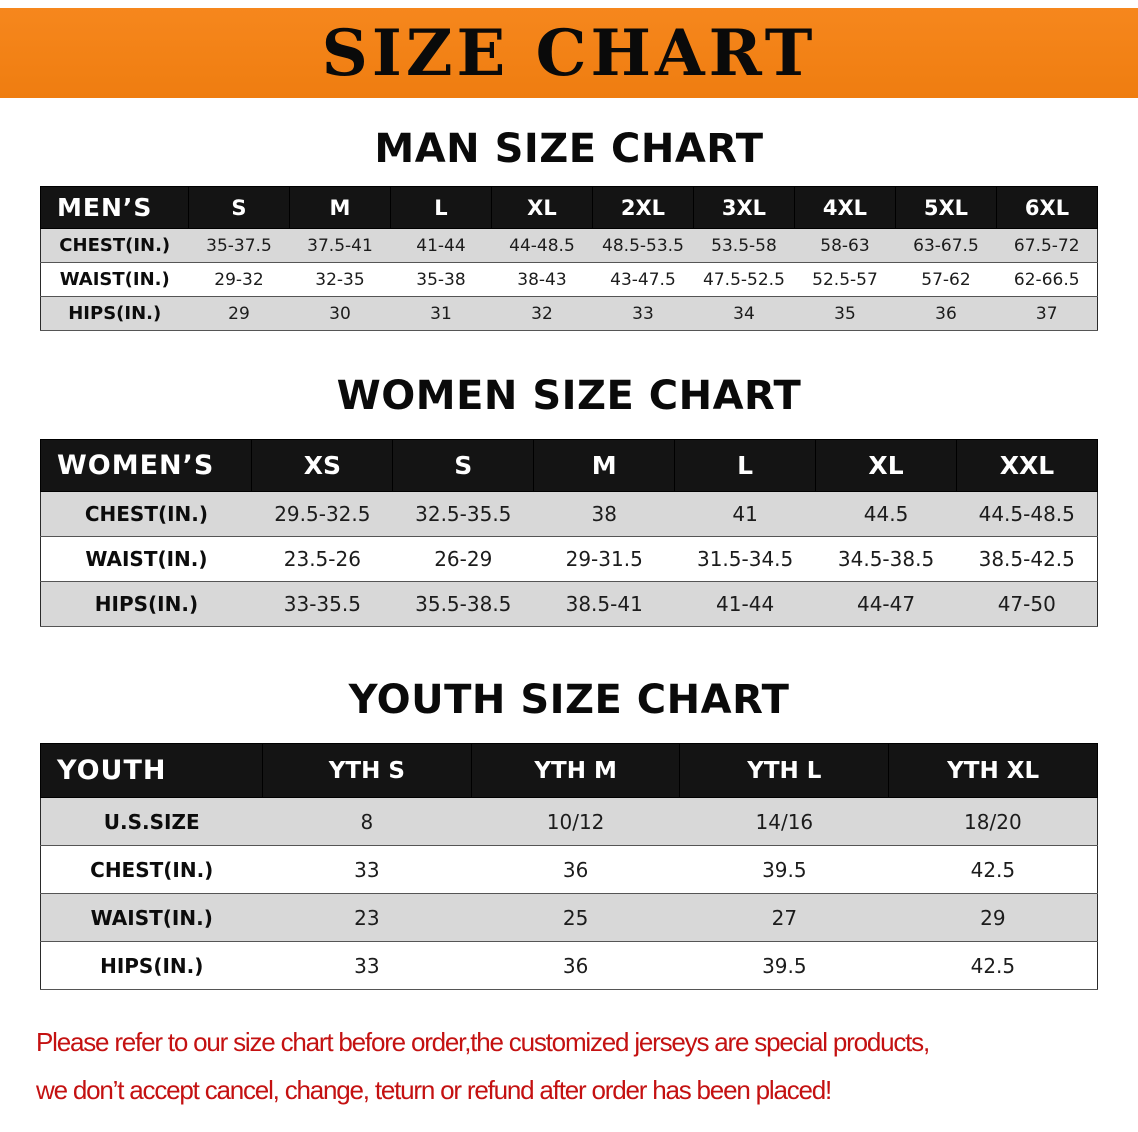  What do you see at coordinates (575, 770) in the screenshot?
I see `size-column-header: YTH M` at bounding box center [575, 770].